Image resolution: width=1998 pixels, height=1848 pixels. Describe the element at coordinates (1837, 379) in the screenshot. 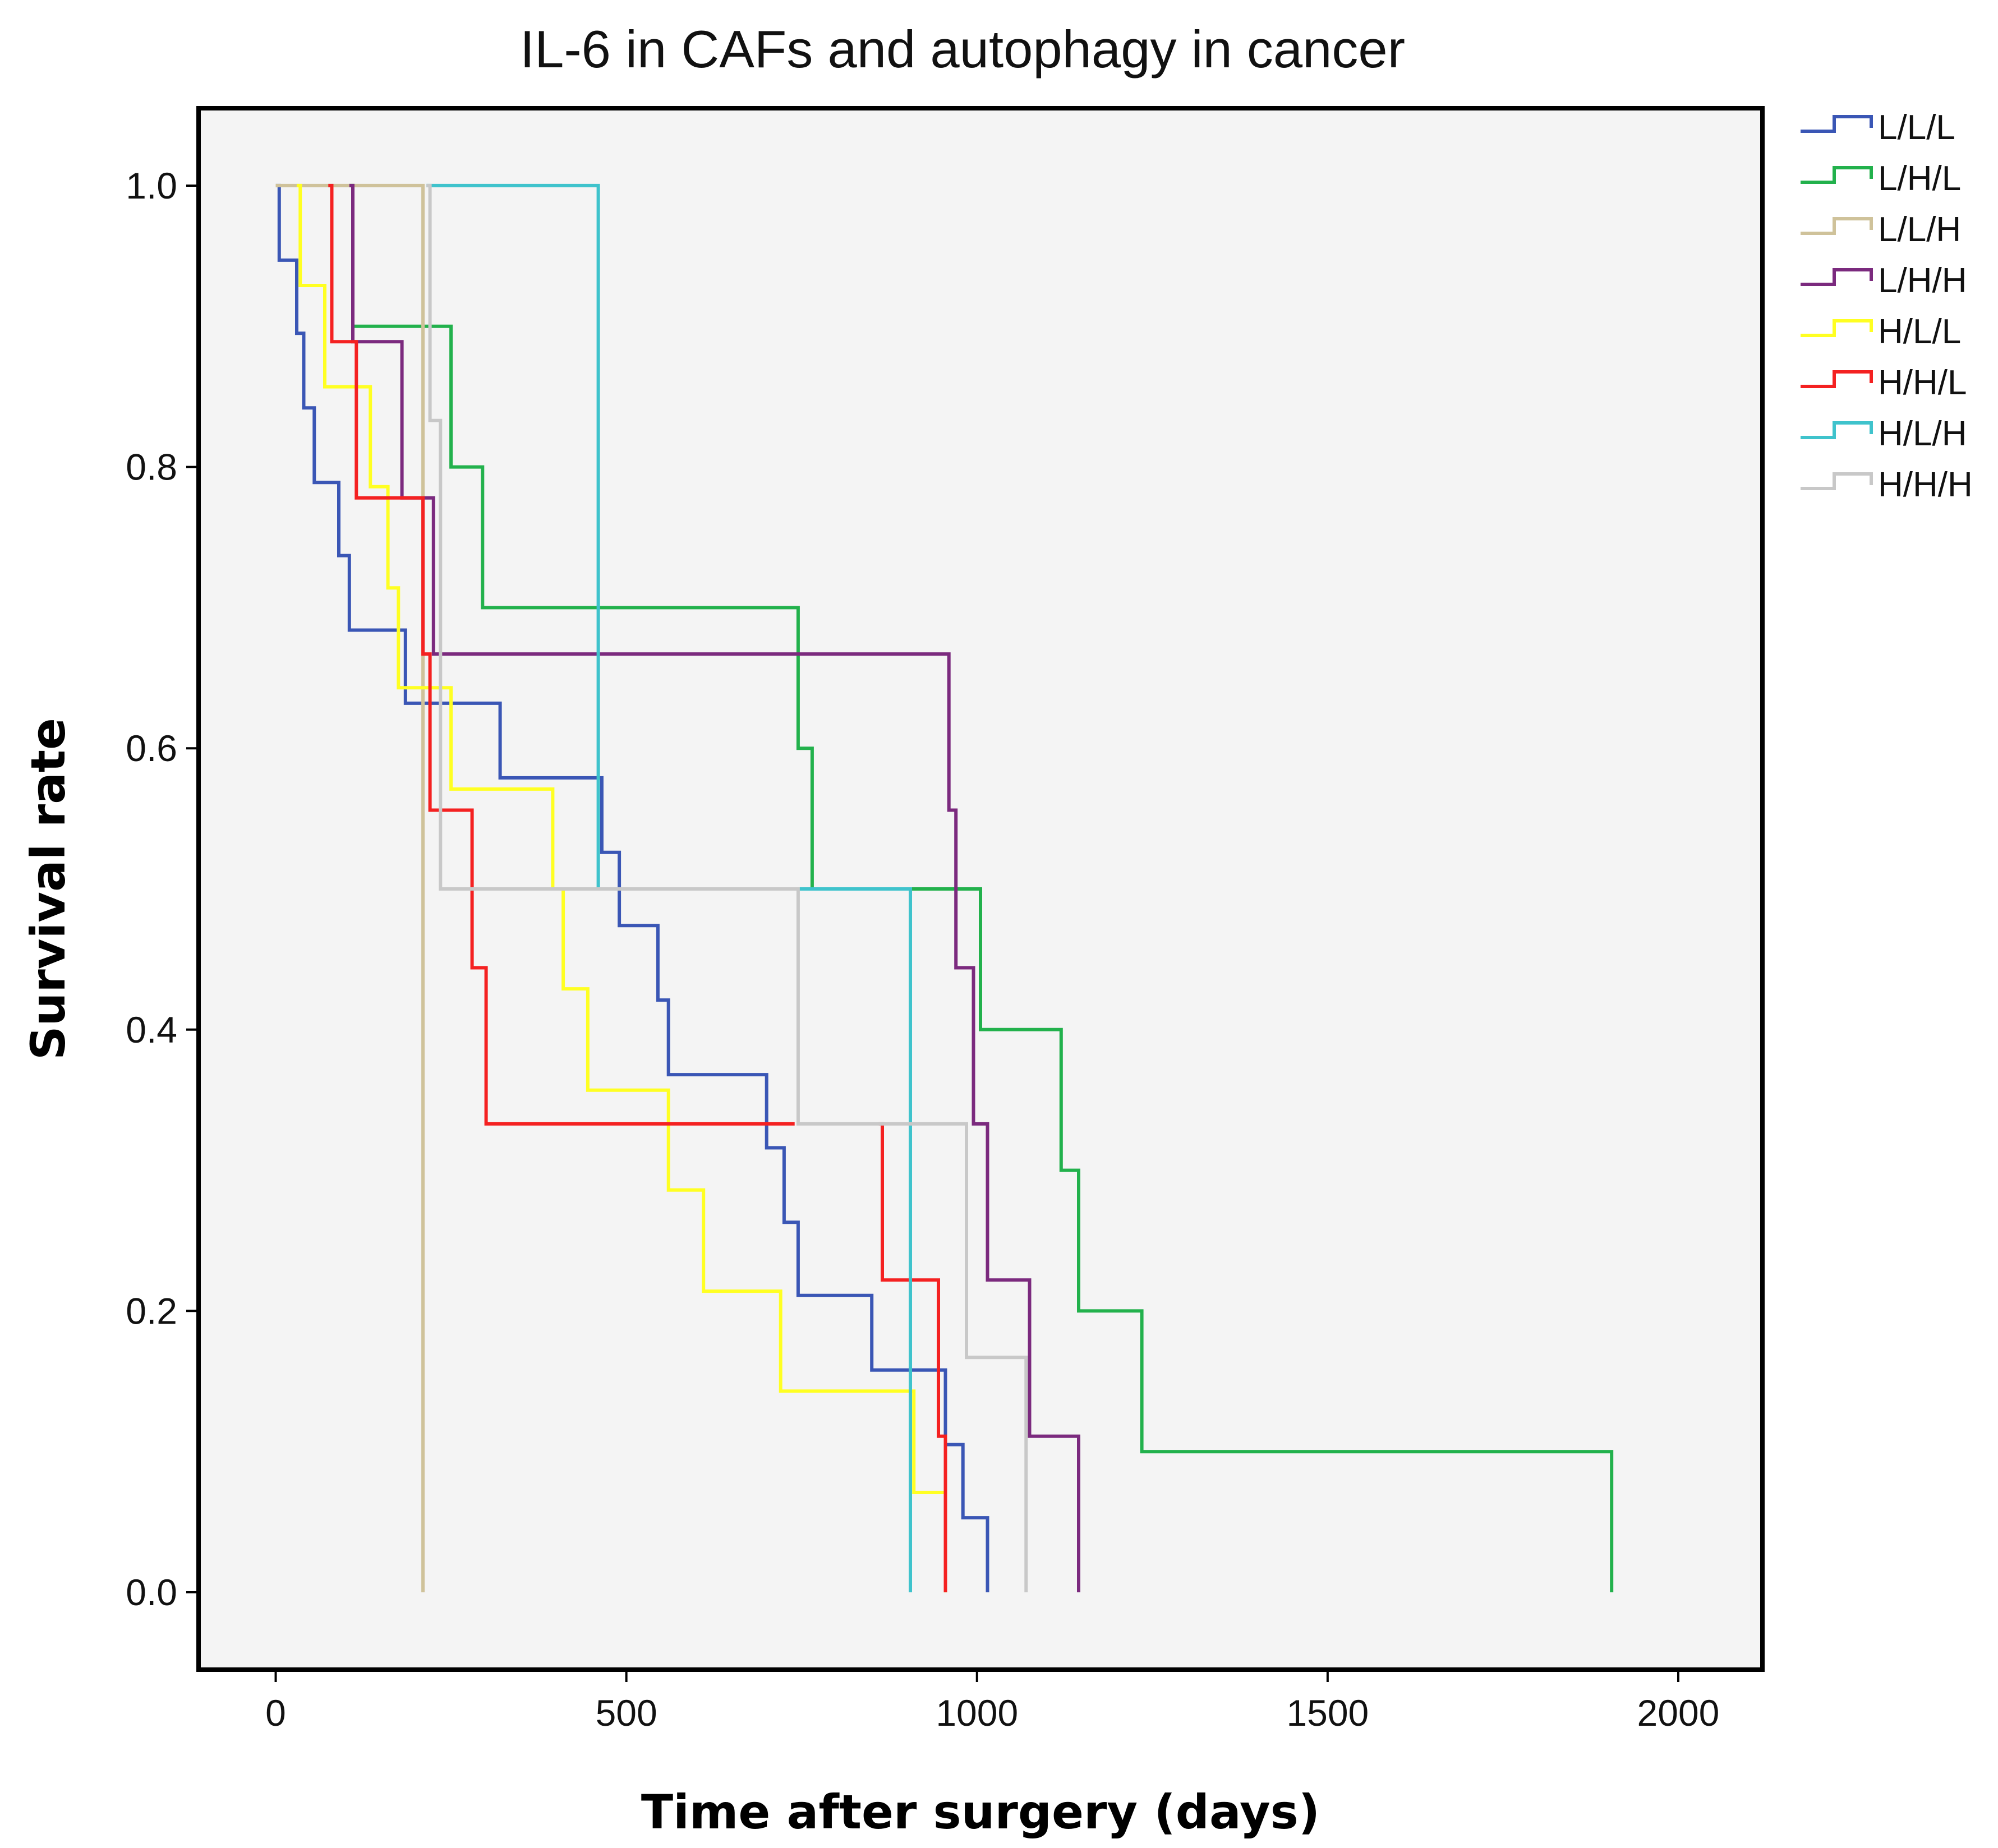

I see `legend-h-h-l-swatch` at that location.